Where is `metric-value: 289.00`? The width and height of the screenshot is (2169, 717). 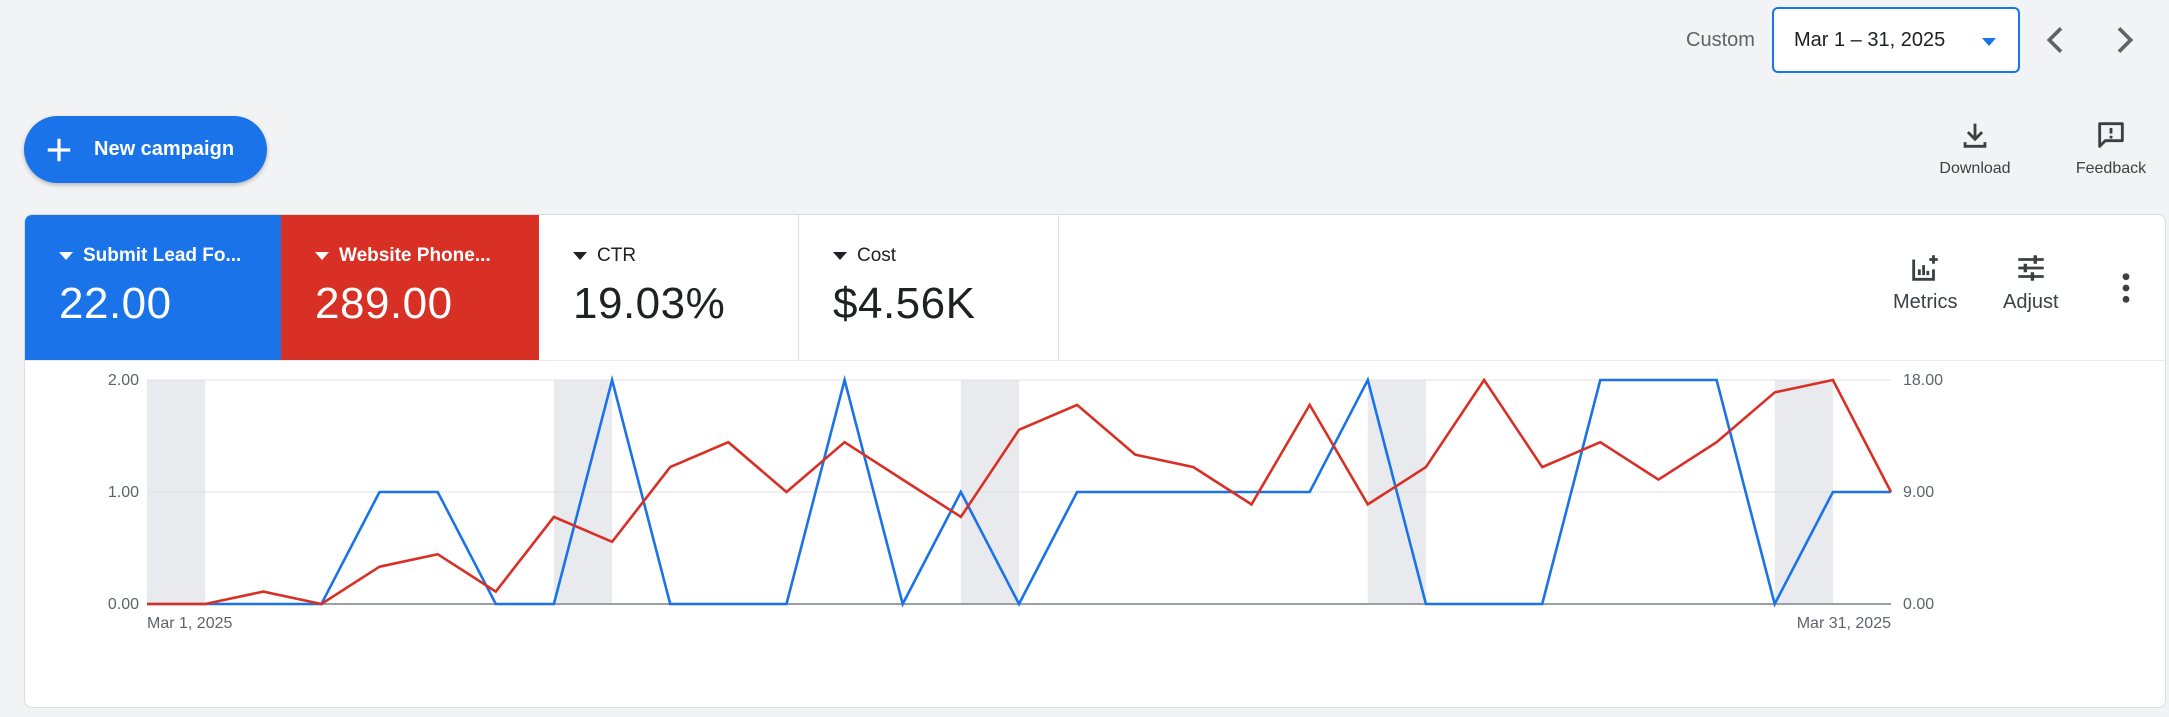 metric-value: 289.00 is located at coordinates (384, 303).